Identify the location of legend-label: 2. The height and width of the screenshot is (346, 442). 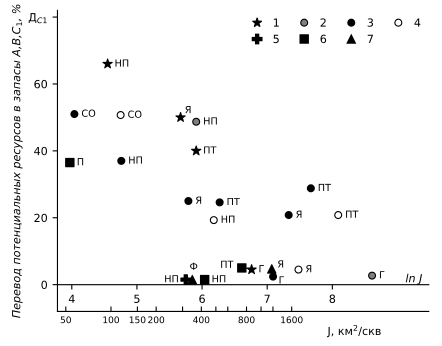
(323, 22).